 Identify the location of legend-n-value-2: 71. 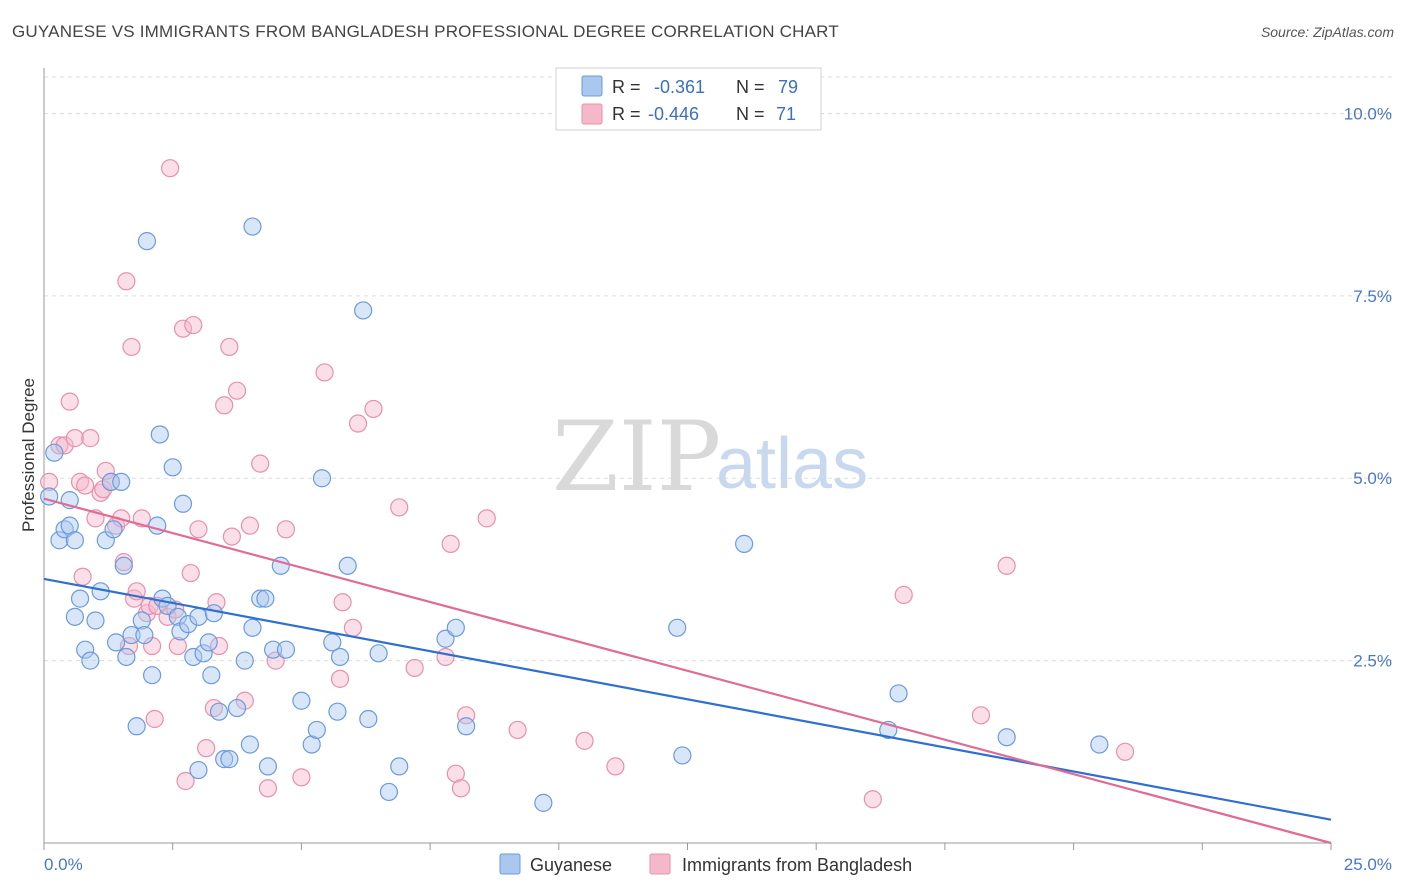
(786, 114).